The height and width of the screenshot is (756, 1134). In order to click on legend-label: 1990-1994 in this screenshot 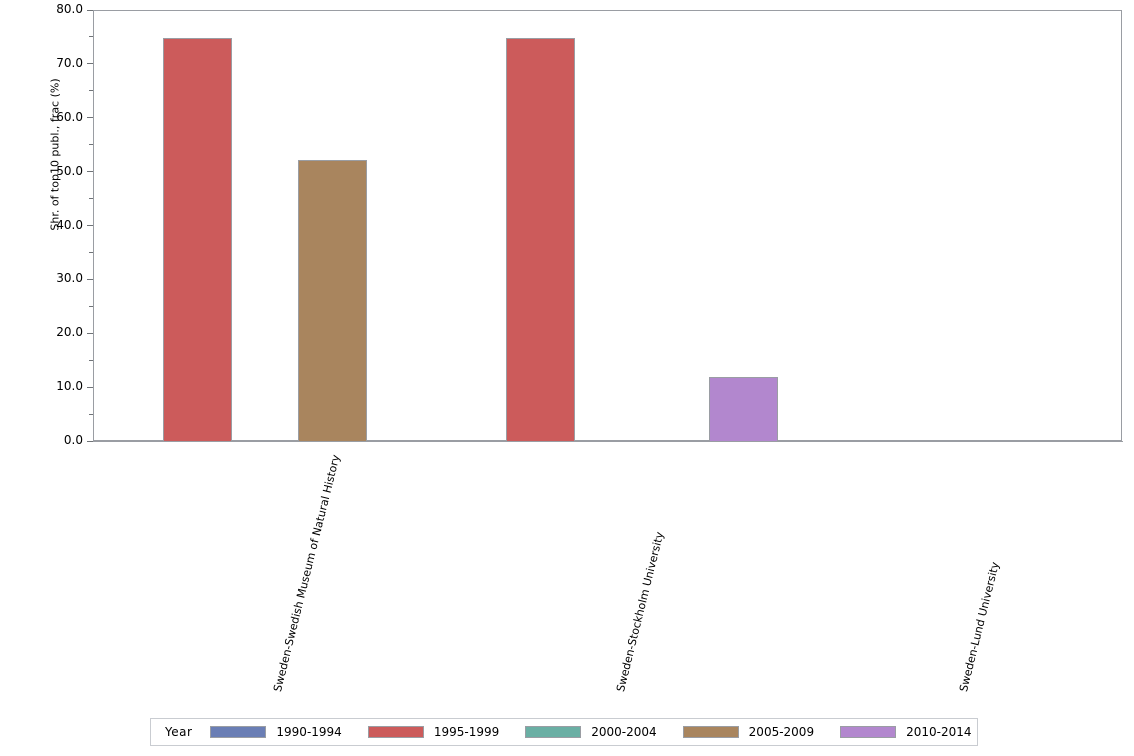, I will do `click(309, 732)`.